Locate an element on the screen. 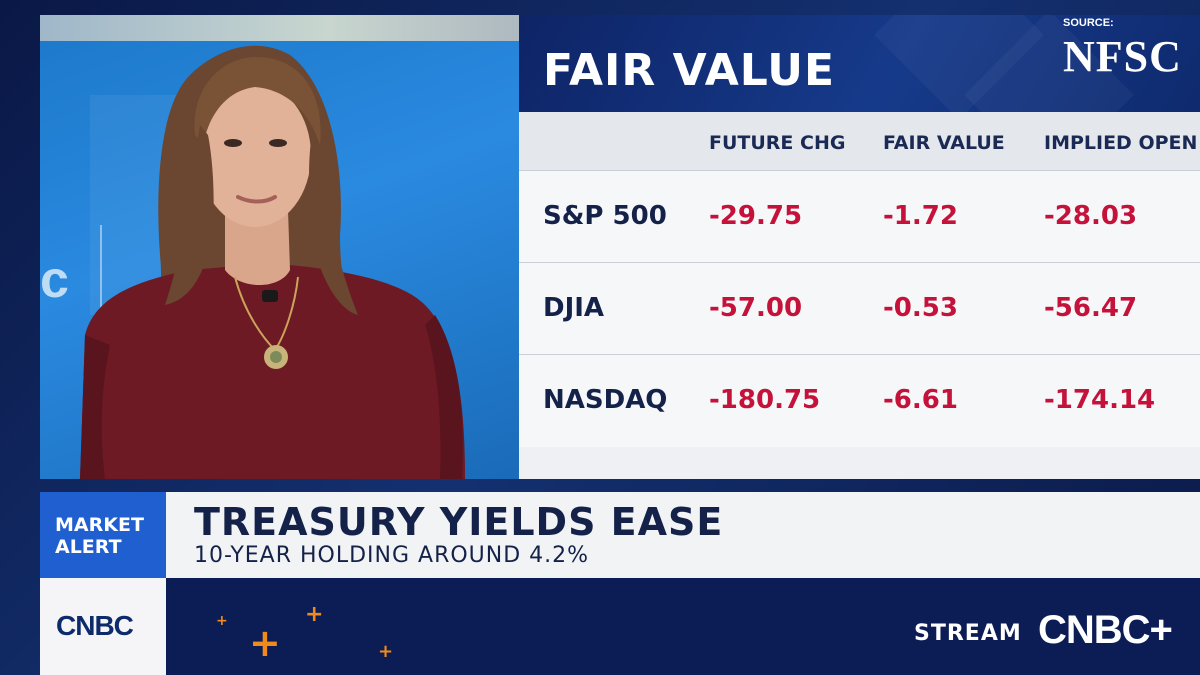 The image size is (1200, 675). fair-value-value: -1.72 is located at coordinates (920, 216).